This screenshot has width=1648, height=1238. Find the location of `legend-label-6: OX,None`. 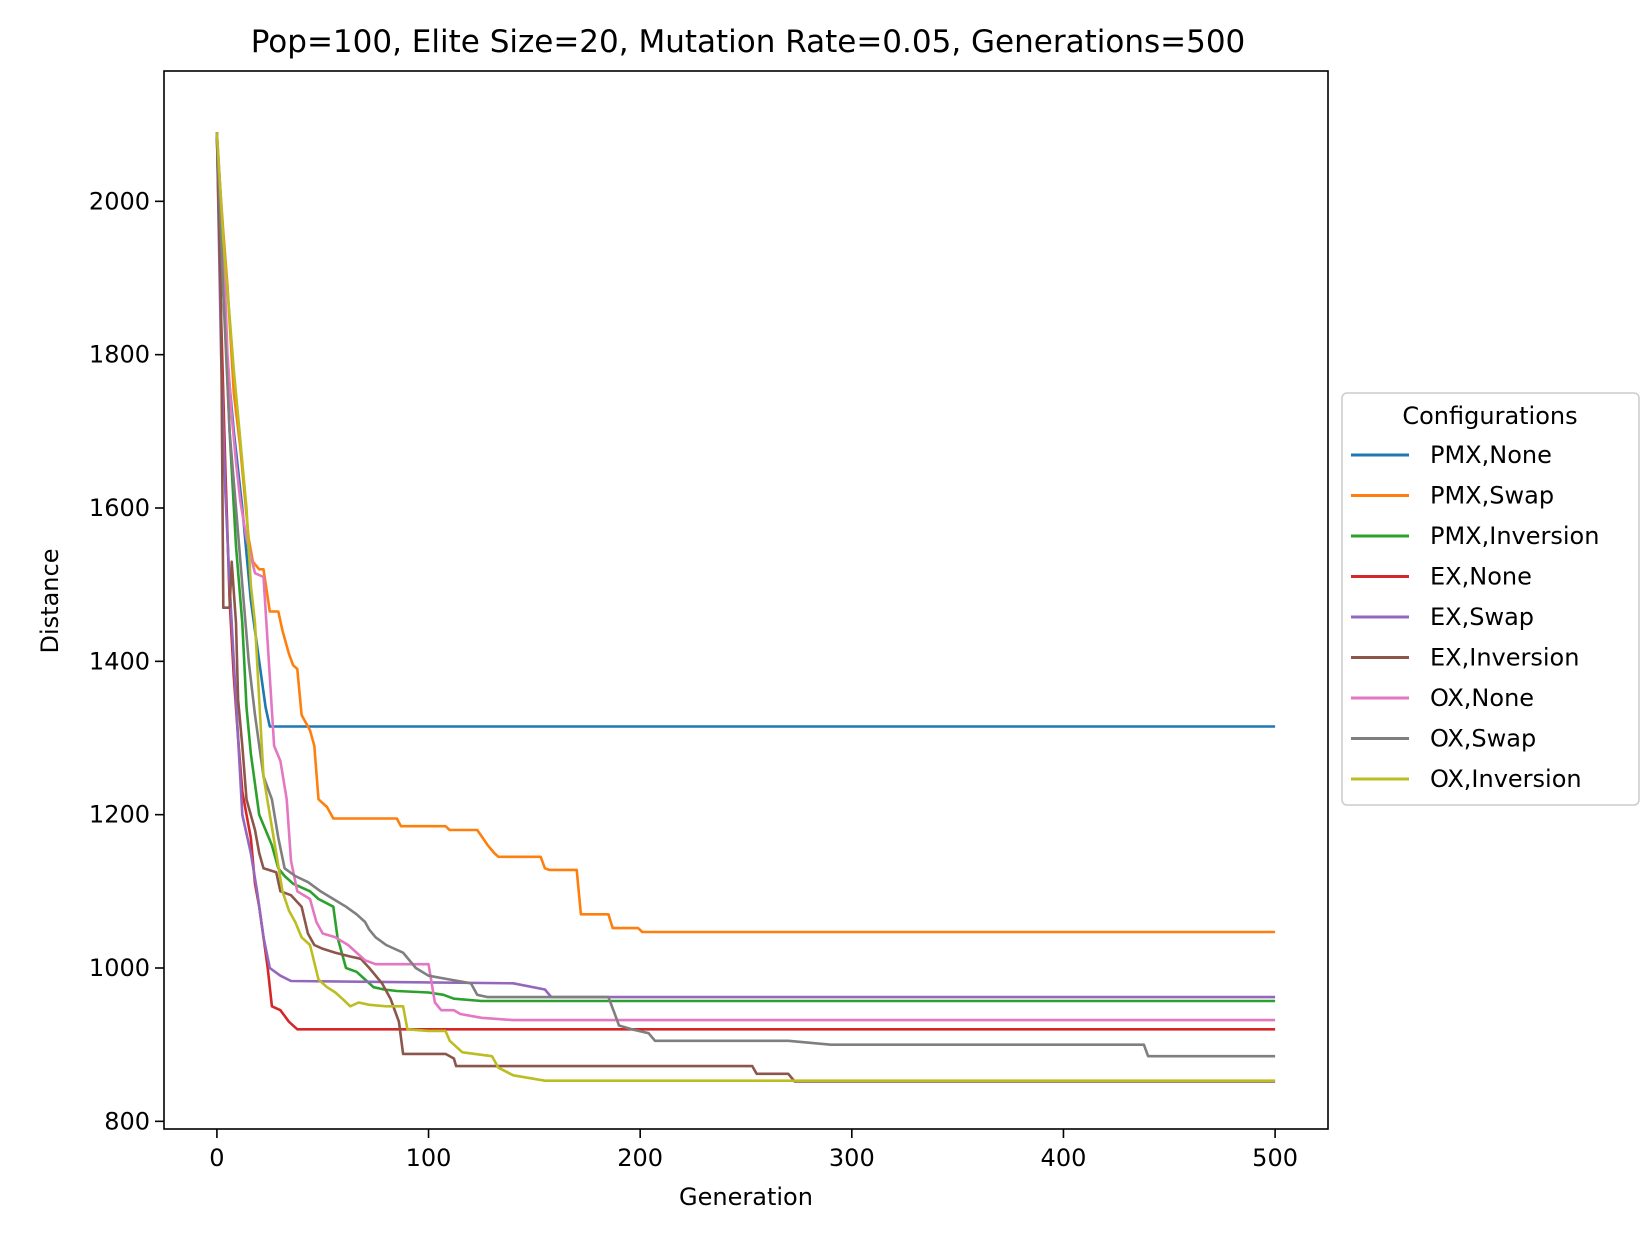

legend-label-6: OX,None is located at coordinates (1482, 698).